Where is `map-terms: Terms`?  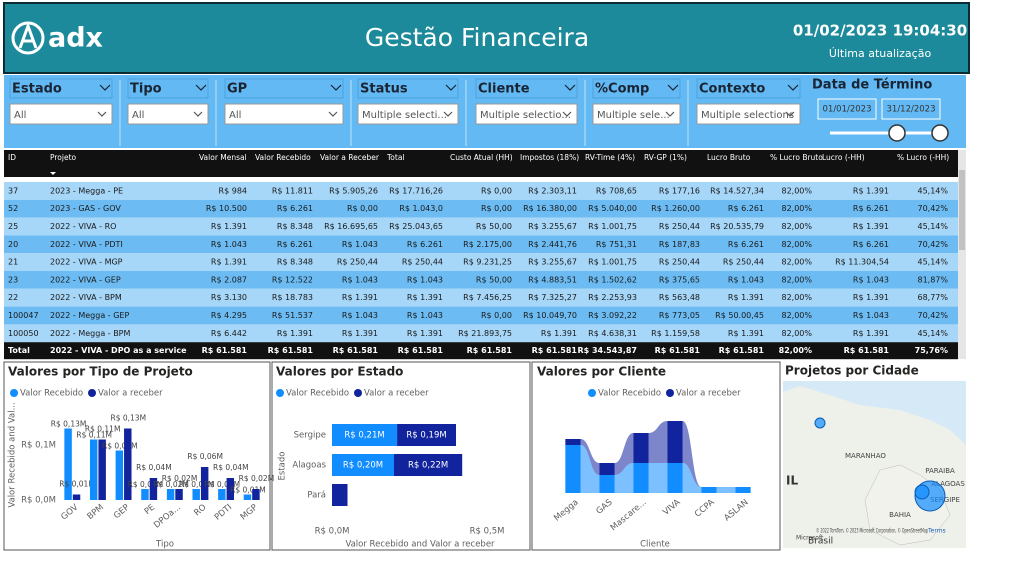
map-terms: Terms is located at coordinates (936, 531).